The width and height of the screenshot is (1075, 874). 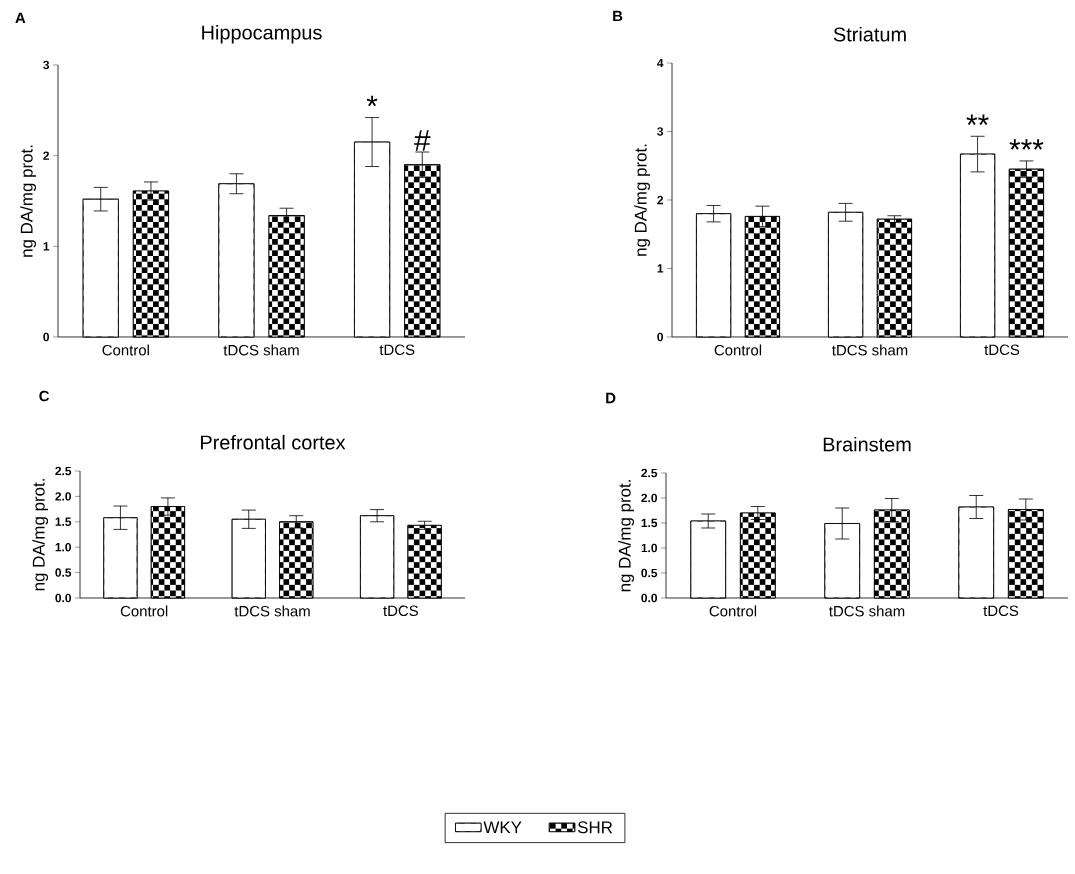 What do you see at coordinates (867, 444) in the screenshot?
I see `chart-title: Brainstem` at bounding box center [867, 444].